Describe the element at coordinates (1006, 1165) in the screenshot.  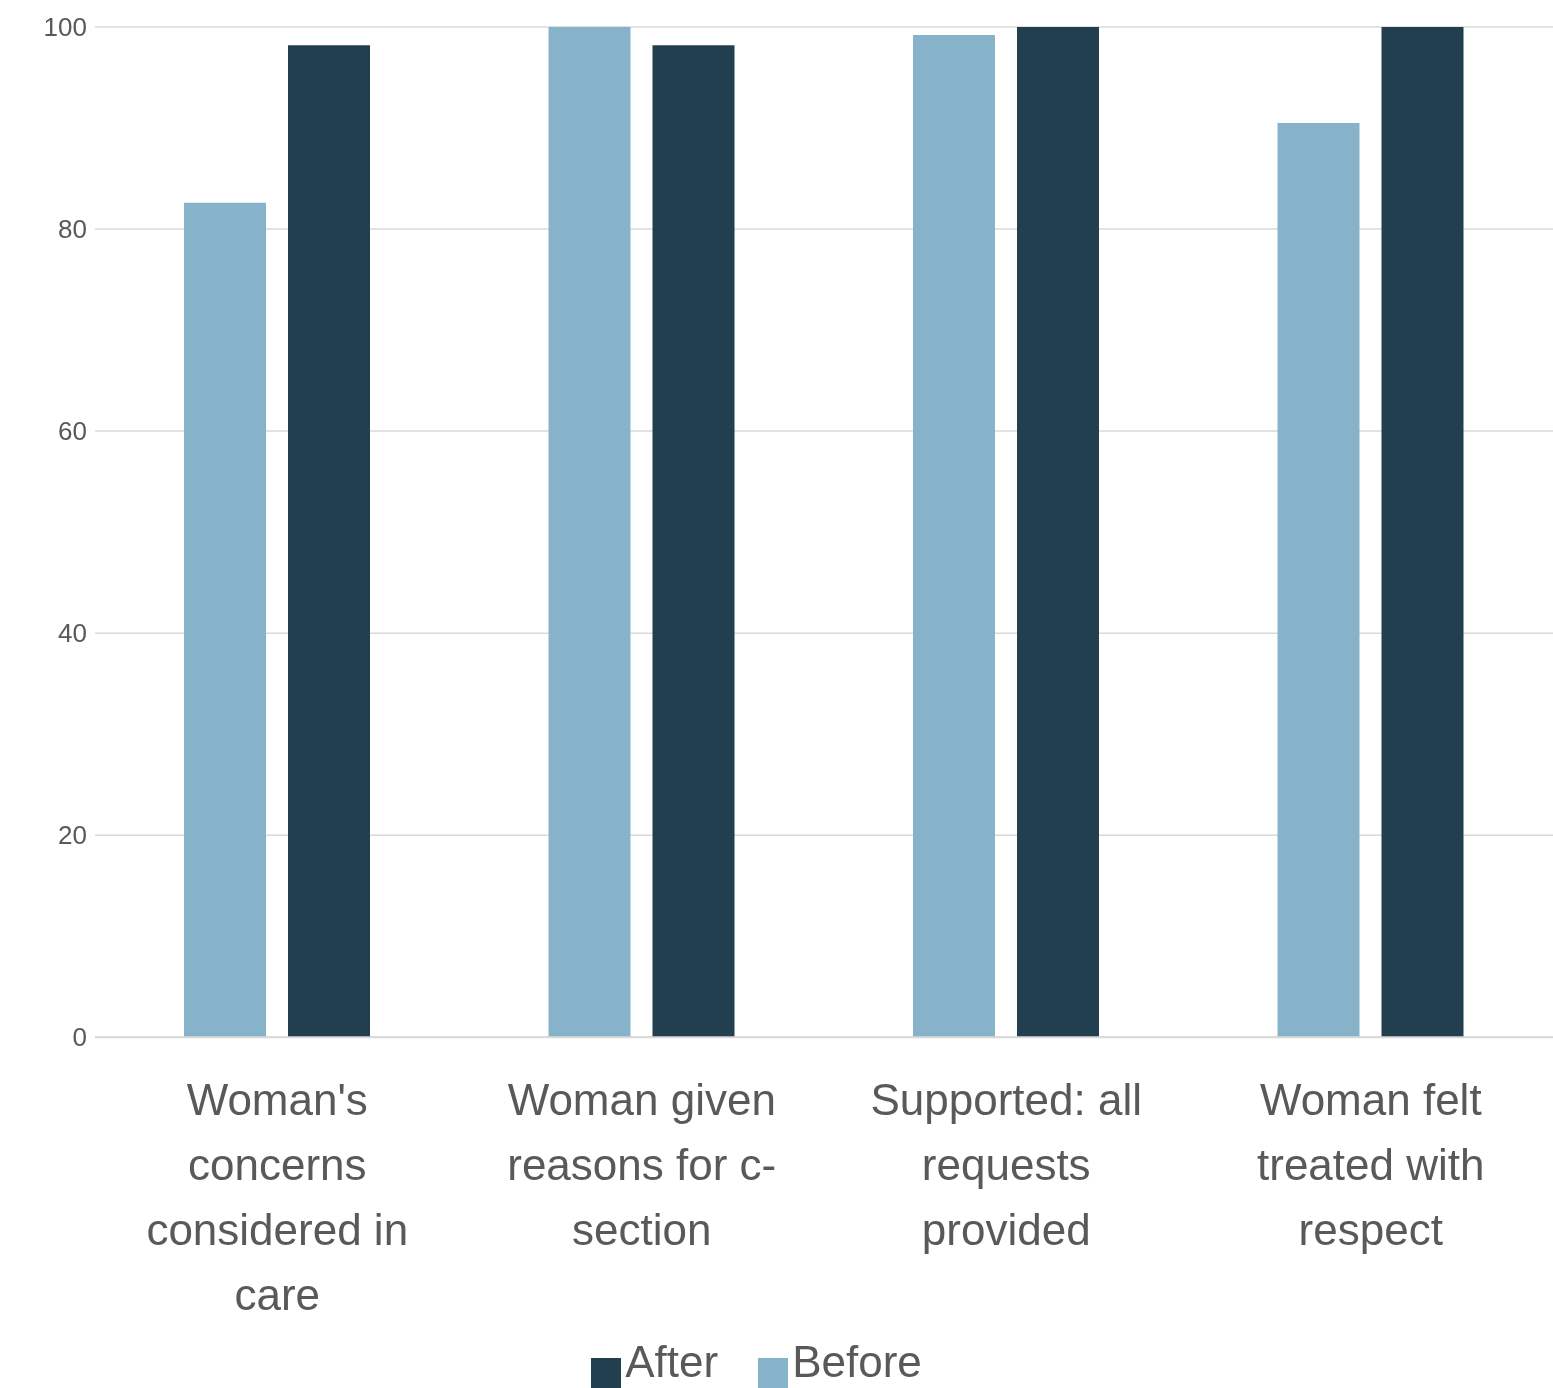
I see `x-tick-label: Supported: all requests provided` at that location.